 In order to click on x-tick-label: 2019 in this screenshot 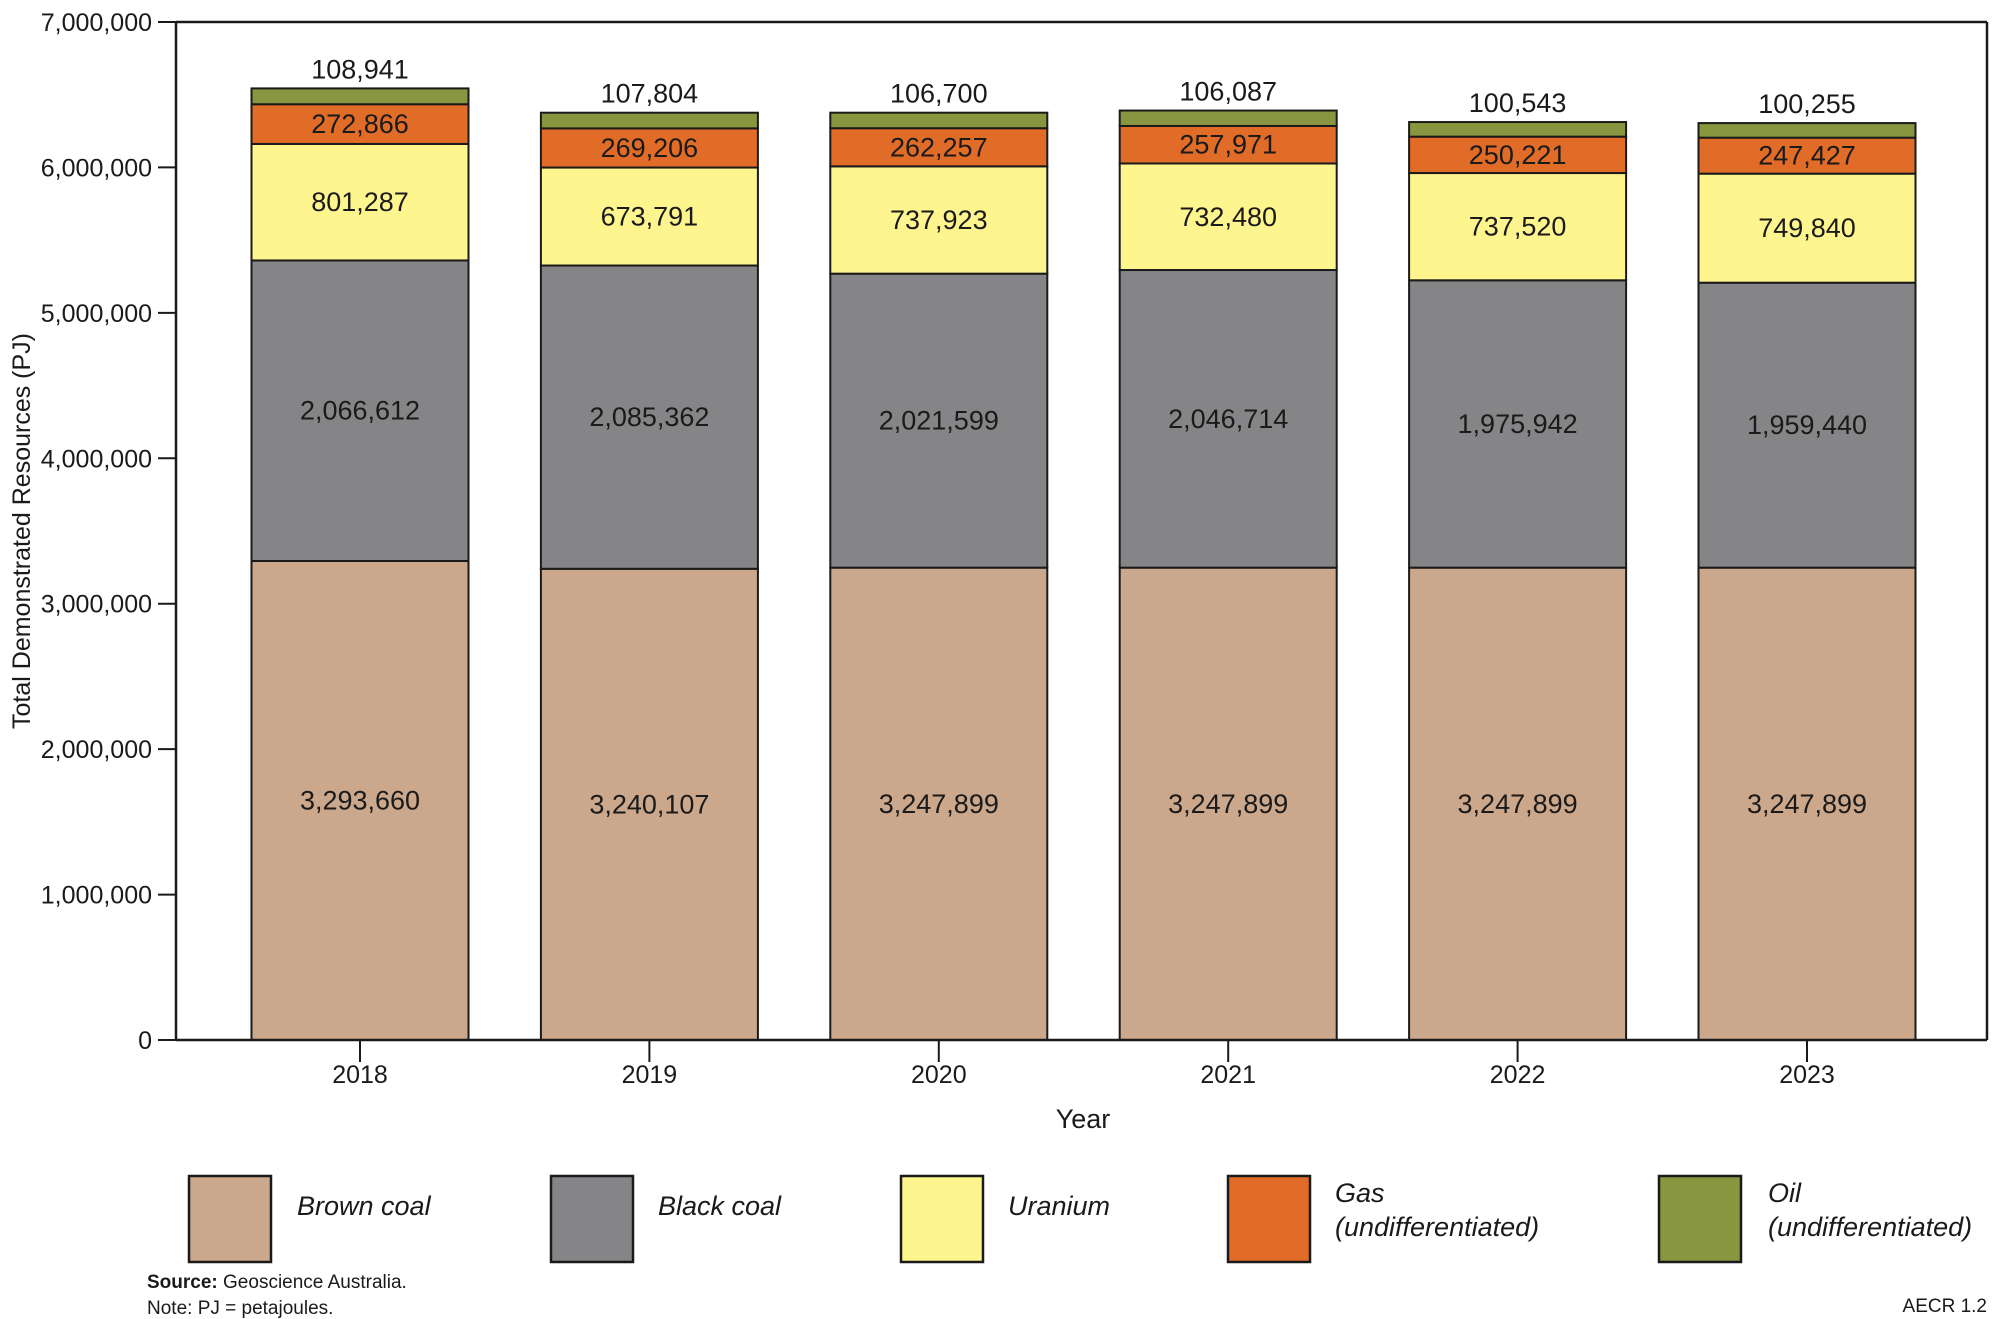, I will do `click(650, 1075)`.